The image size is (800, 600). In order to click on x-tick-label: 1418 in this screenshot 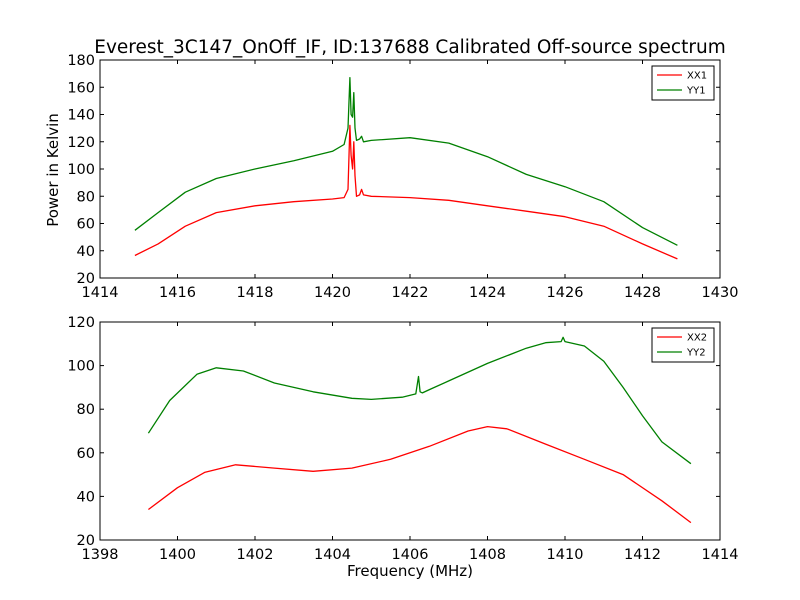, I will do `click(255, 293)`.